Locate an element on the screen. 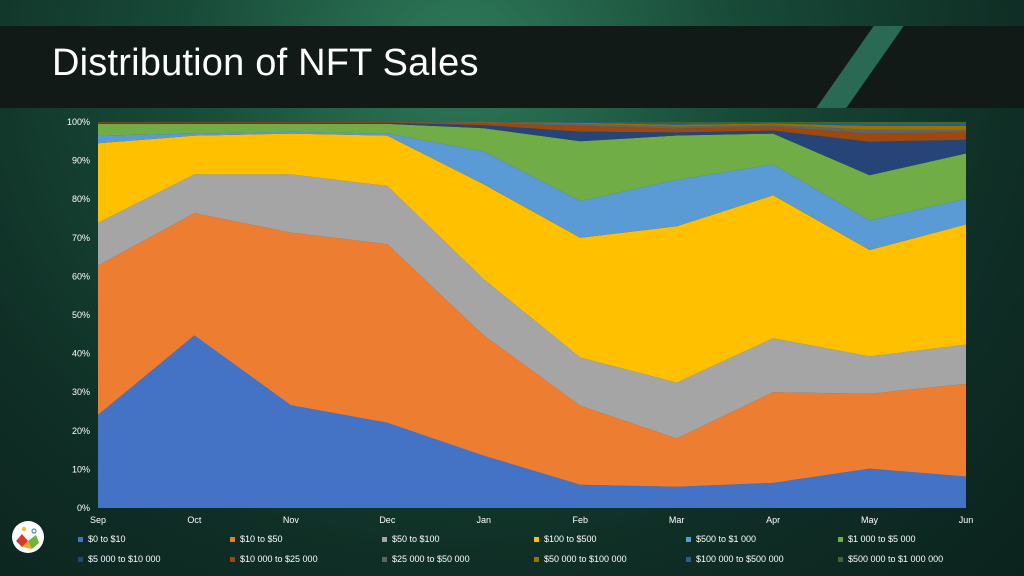  legend-label: $50 000 to $100 000 is located at coordinates (585, 559).